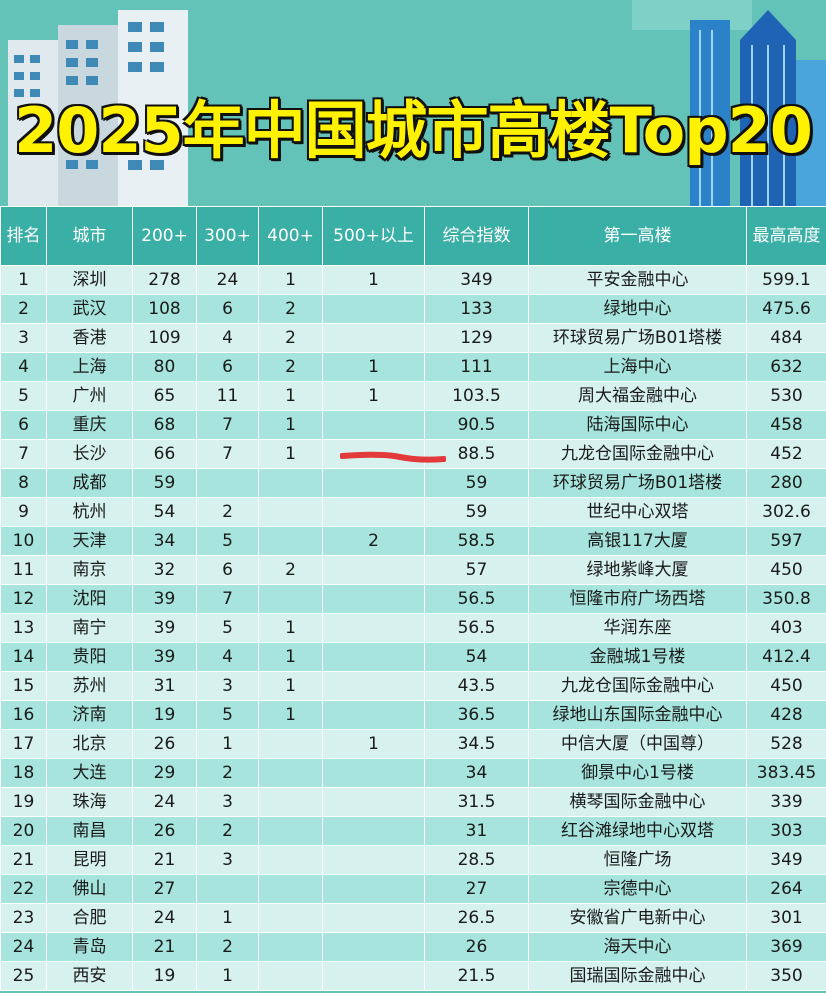 This screenshot has height=993, width=826. I want to click on table-cell: 57, so click(476, 570).